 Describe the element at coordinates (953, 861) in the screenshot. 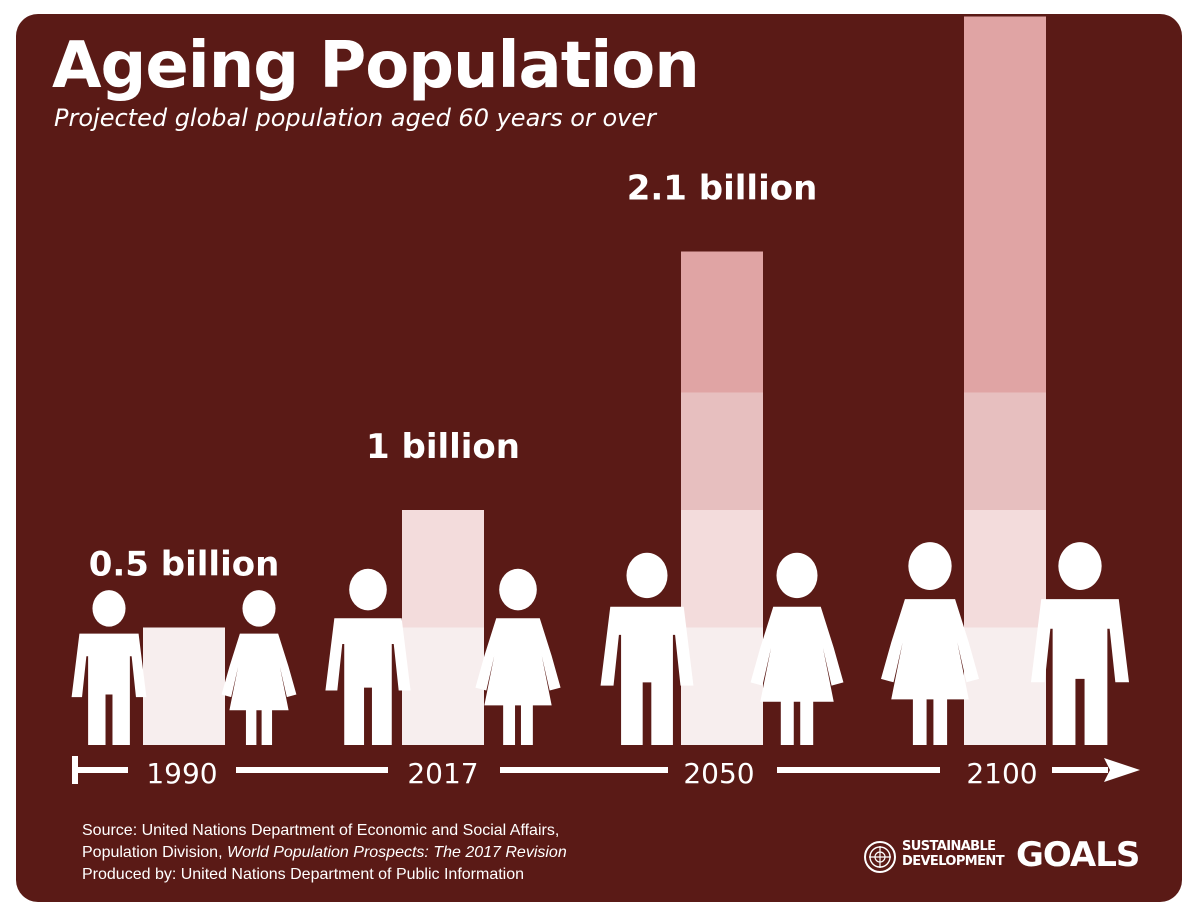

I see `sdg-line-development: DEVELOPMENT` at that location.